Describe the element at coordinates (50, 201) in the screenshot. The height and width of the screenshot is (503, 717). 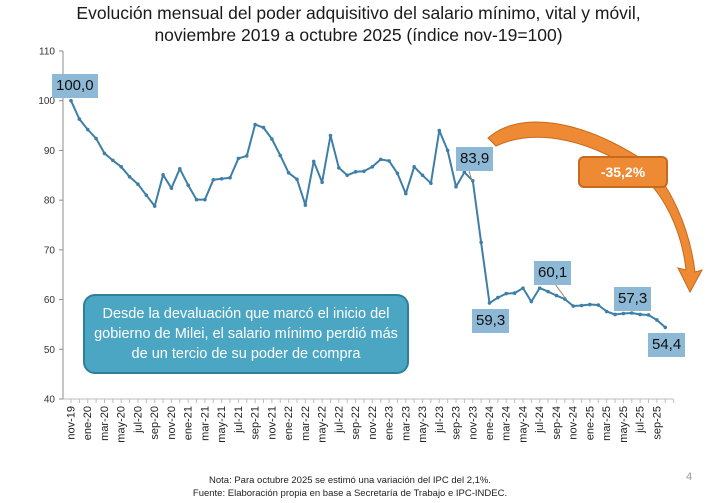
I see `y-tick-label: 80` at that location.